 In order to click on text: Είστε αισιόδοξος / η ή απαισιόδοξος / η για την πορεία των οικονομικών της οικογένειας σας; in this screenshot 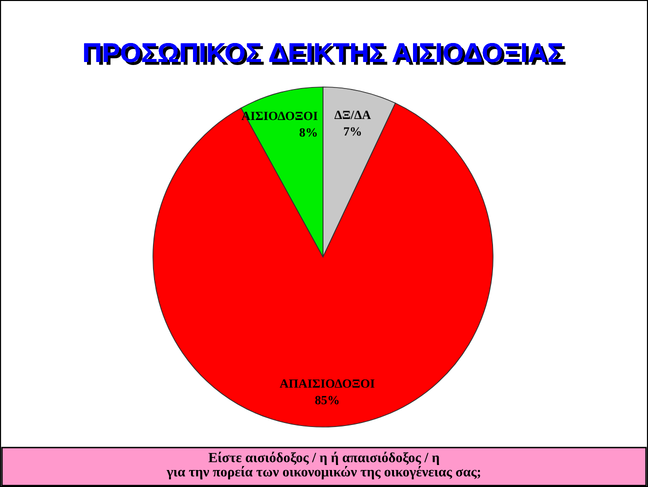, I will do `click(323, 466)`.